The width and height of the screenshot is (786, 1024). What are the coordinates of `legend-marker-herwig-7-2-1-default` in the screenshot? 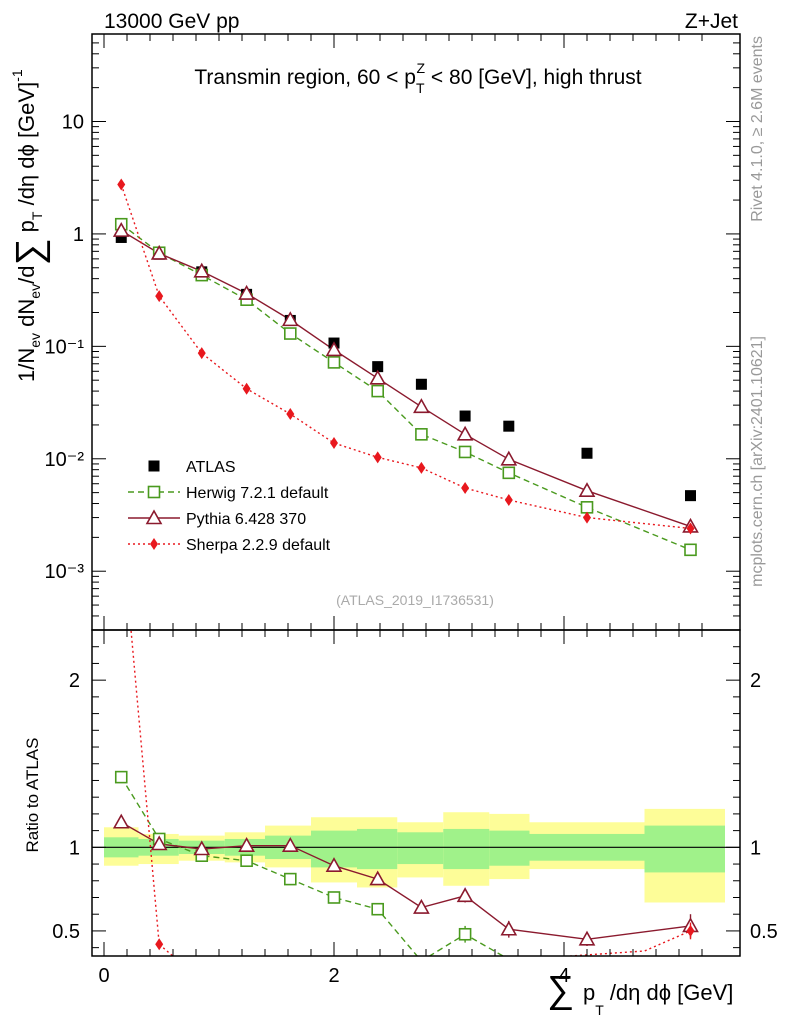 It's located at (154, 492).